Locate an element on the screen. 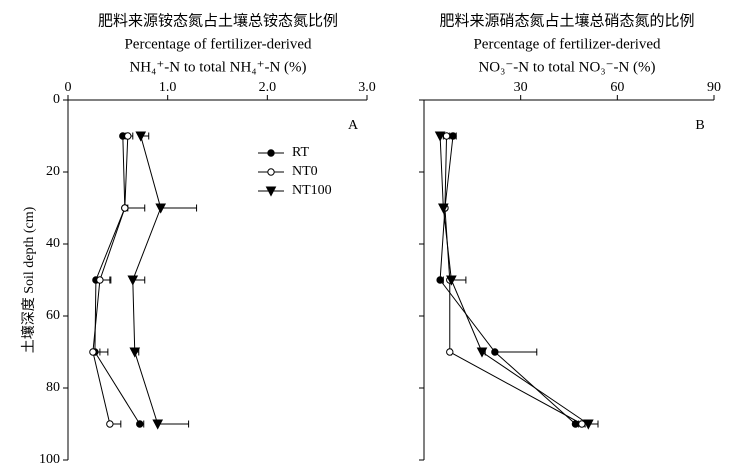 The height and width of the screenshot is (475, 741). y-tick-label: 40 is located at coordinates (53, 243).